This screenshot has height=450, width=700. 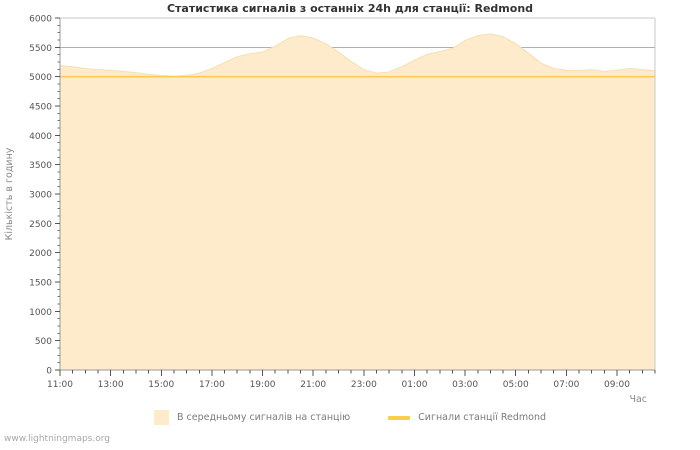 I want to click on y-tick-label: 4000, so click(x=40, y=137).